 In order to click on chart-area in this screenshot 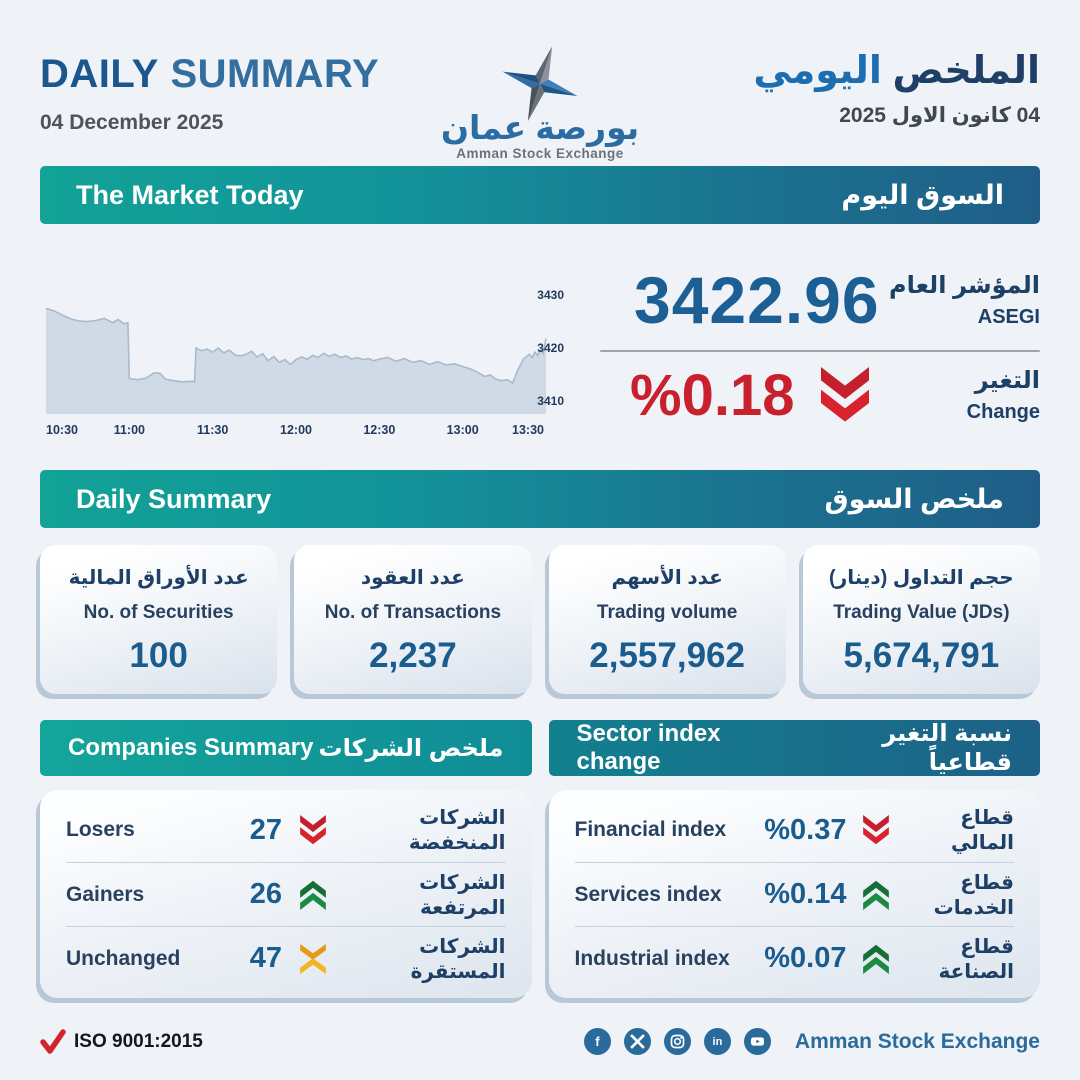, I will do `click(296, 361)`.